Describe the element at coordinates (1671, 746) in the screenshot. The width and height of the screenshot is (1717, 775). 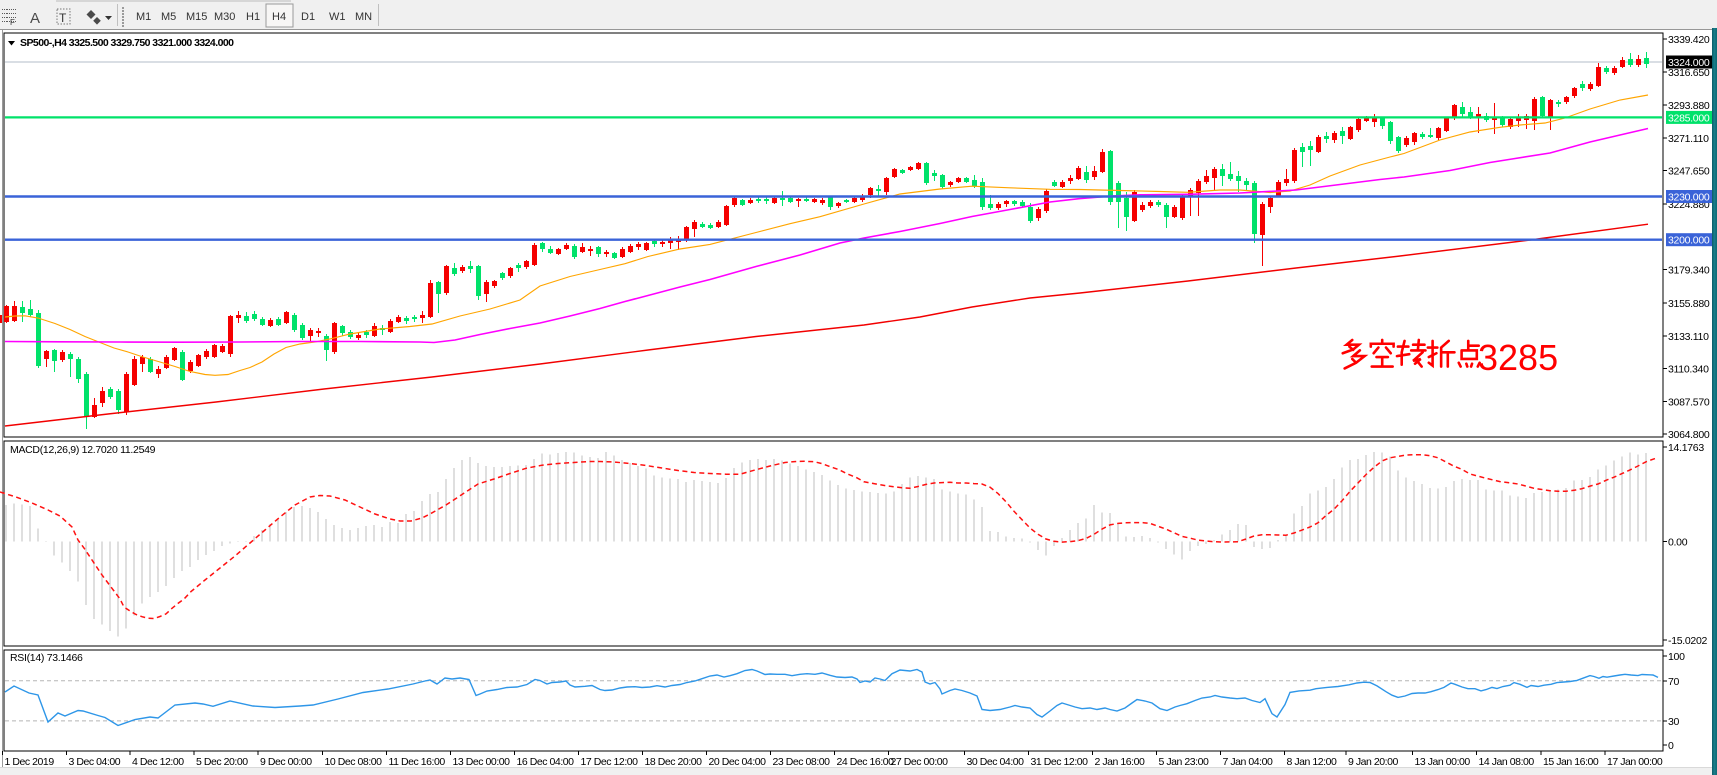
I see `svg-text: 0` at that location.